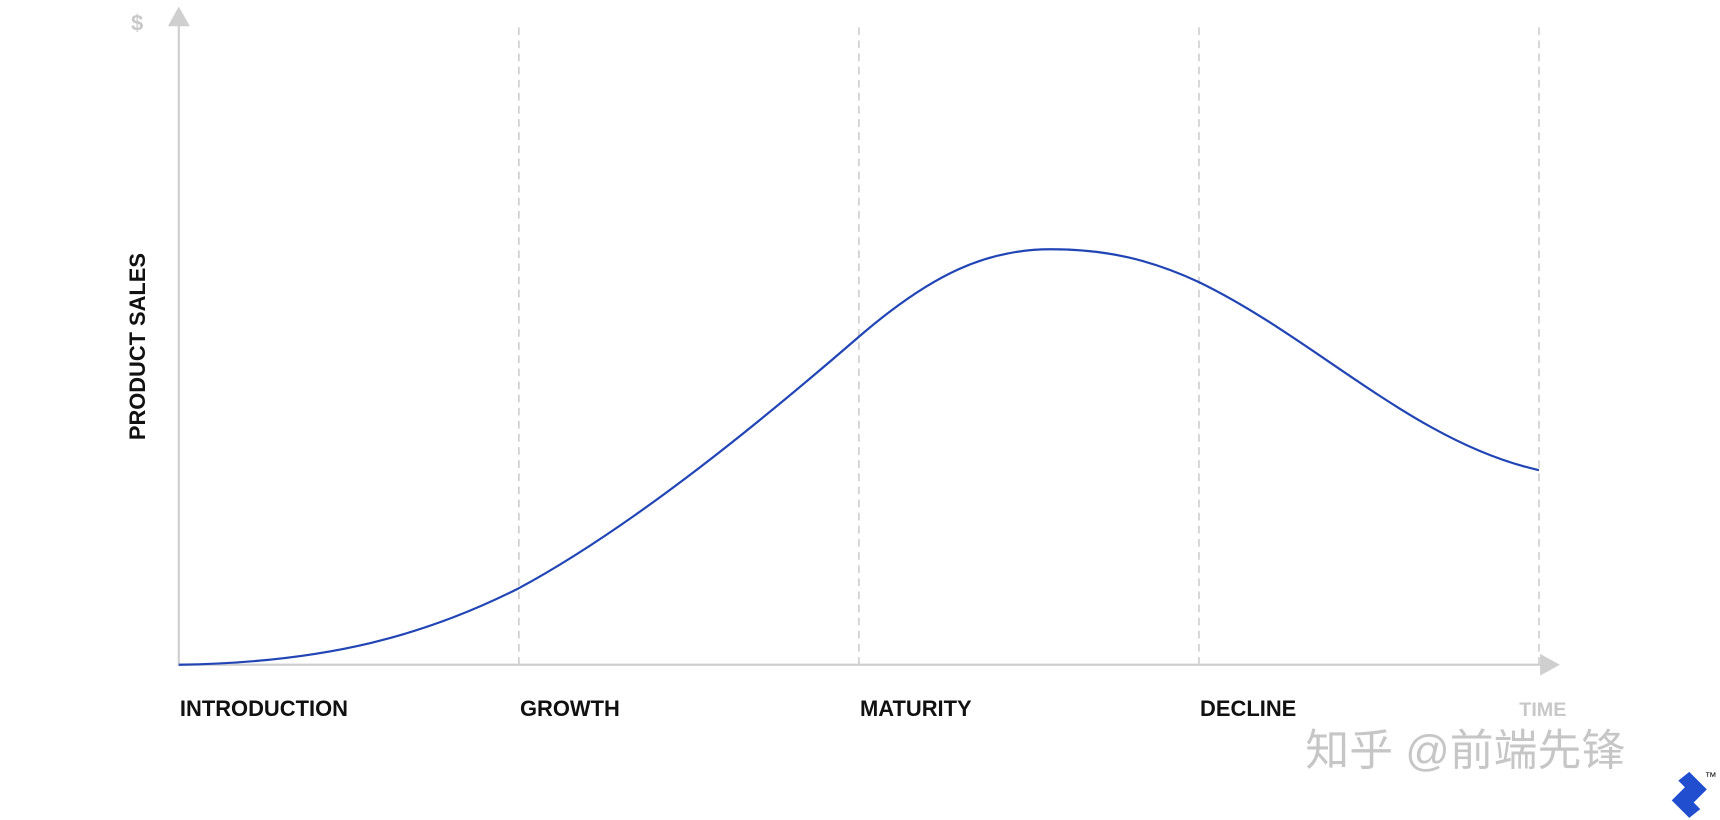  What do you see at coordinates (264, 708) in the screenshot?
I see `stage-label: INTRODUCTION` at bounding box center [264, 708].